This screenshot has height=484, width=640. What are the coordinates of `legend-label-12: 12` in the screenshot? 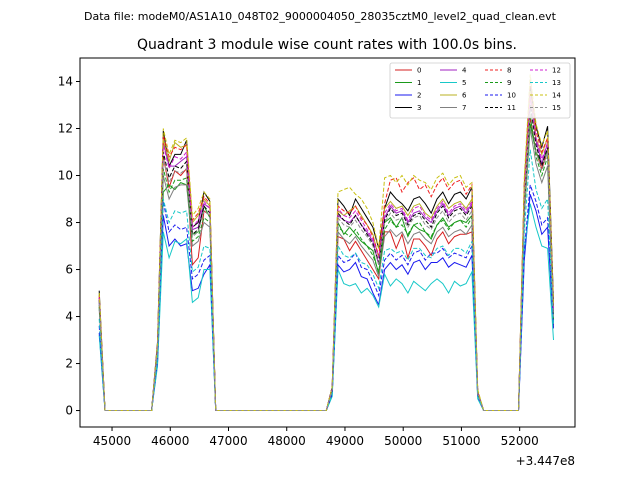 It's located at (556, 71).